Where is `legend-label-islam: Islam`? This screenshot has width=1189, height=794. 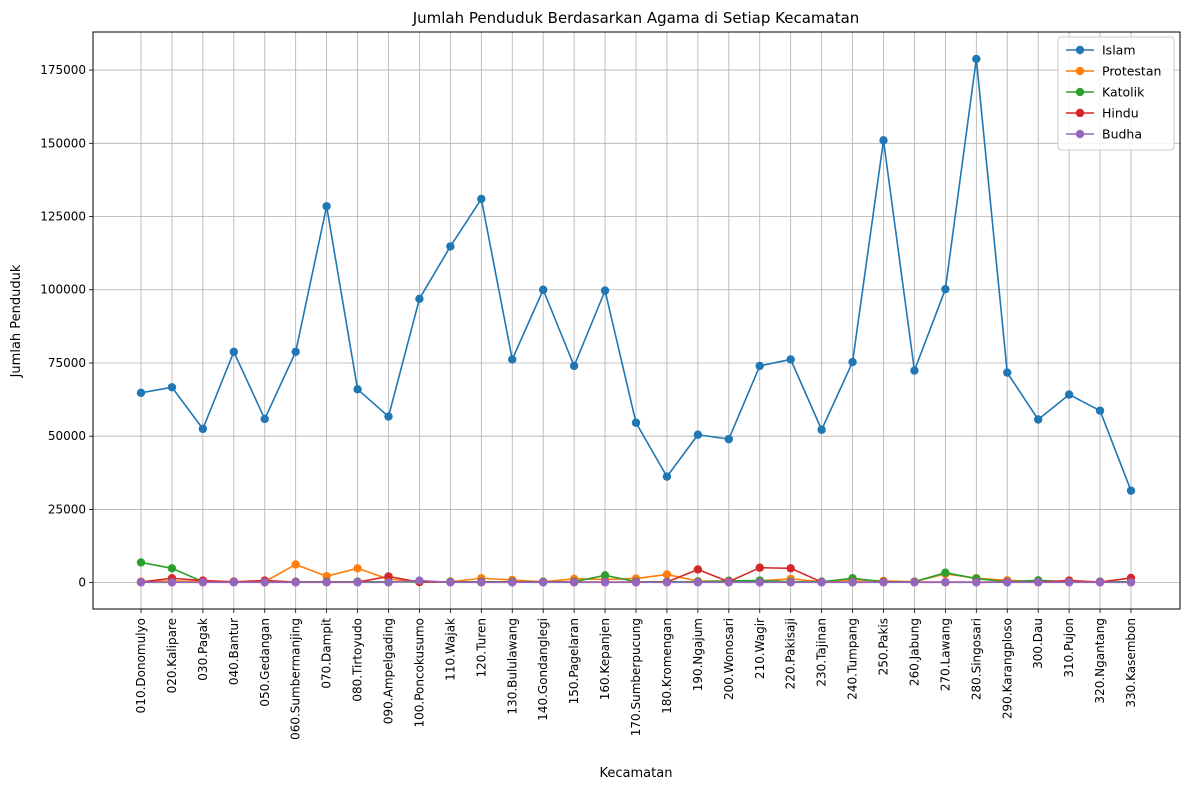 legend-label-islam: Islam is located at coordinates (1119, 50).